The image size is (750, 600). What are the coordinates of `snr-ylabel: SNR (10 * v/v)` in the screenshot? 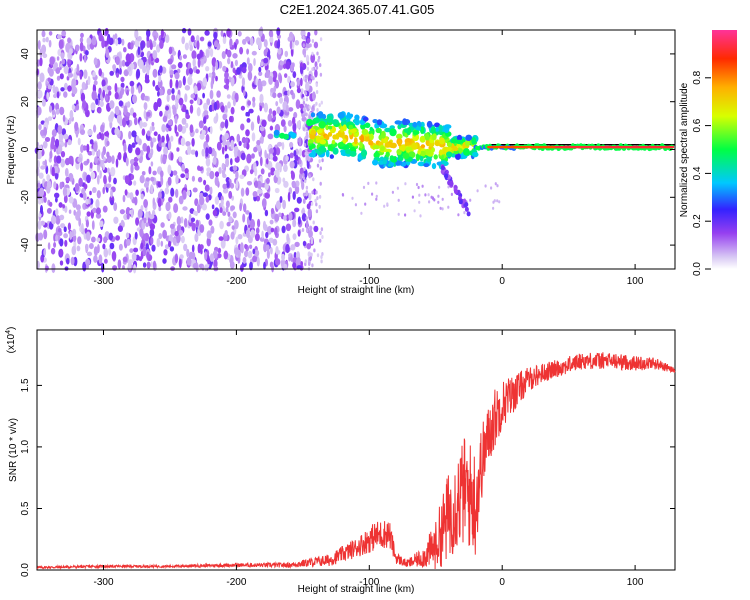 It's located at (13, 450).